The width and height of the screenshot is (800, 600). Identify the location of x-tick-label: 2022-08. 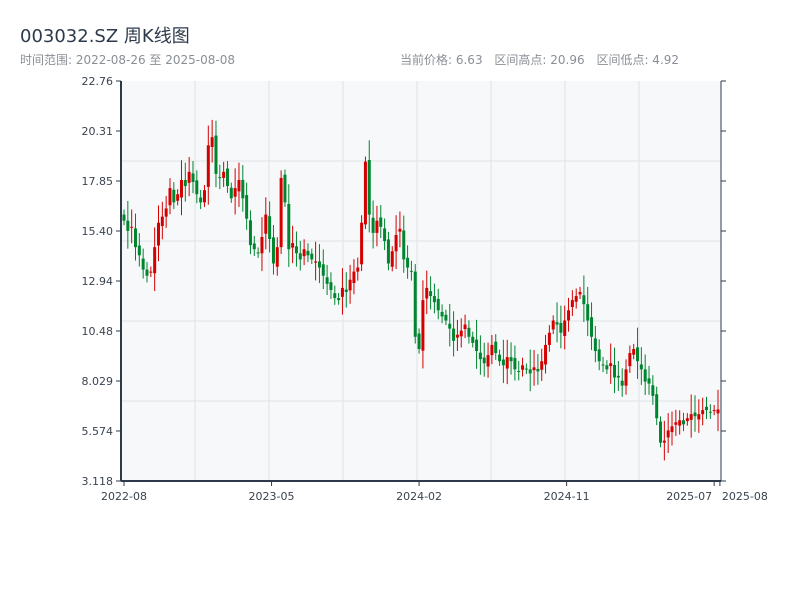
(124, 496).